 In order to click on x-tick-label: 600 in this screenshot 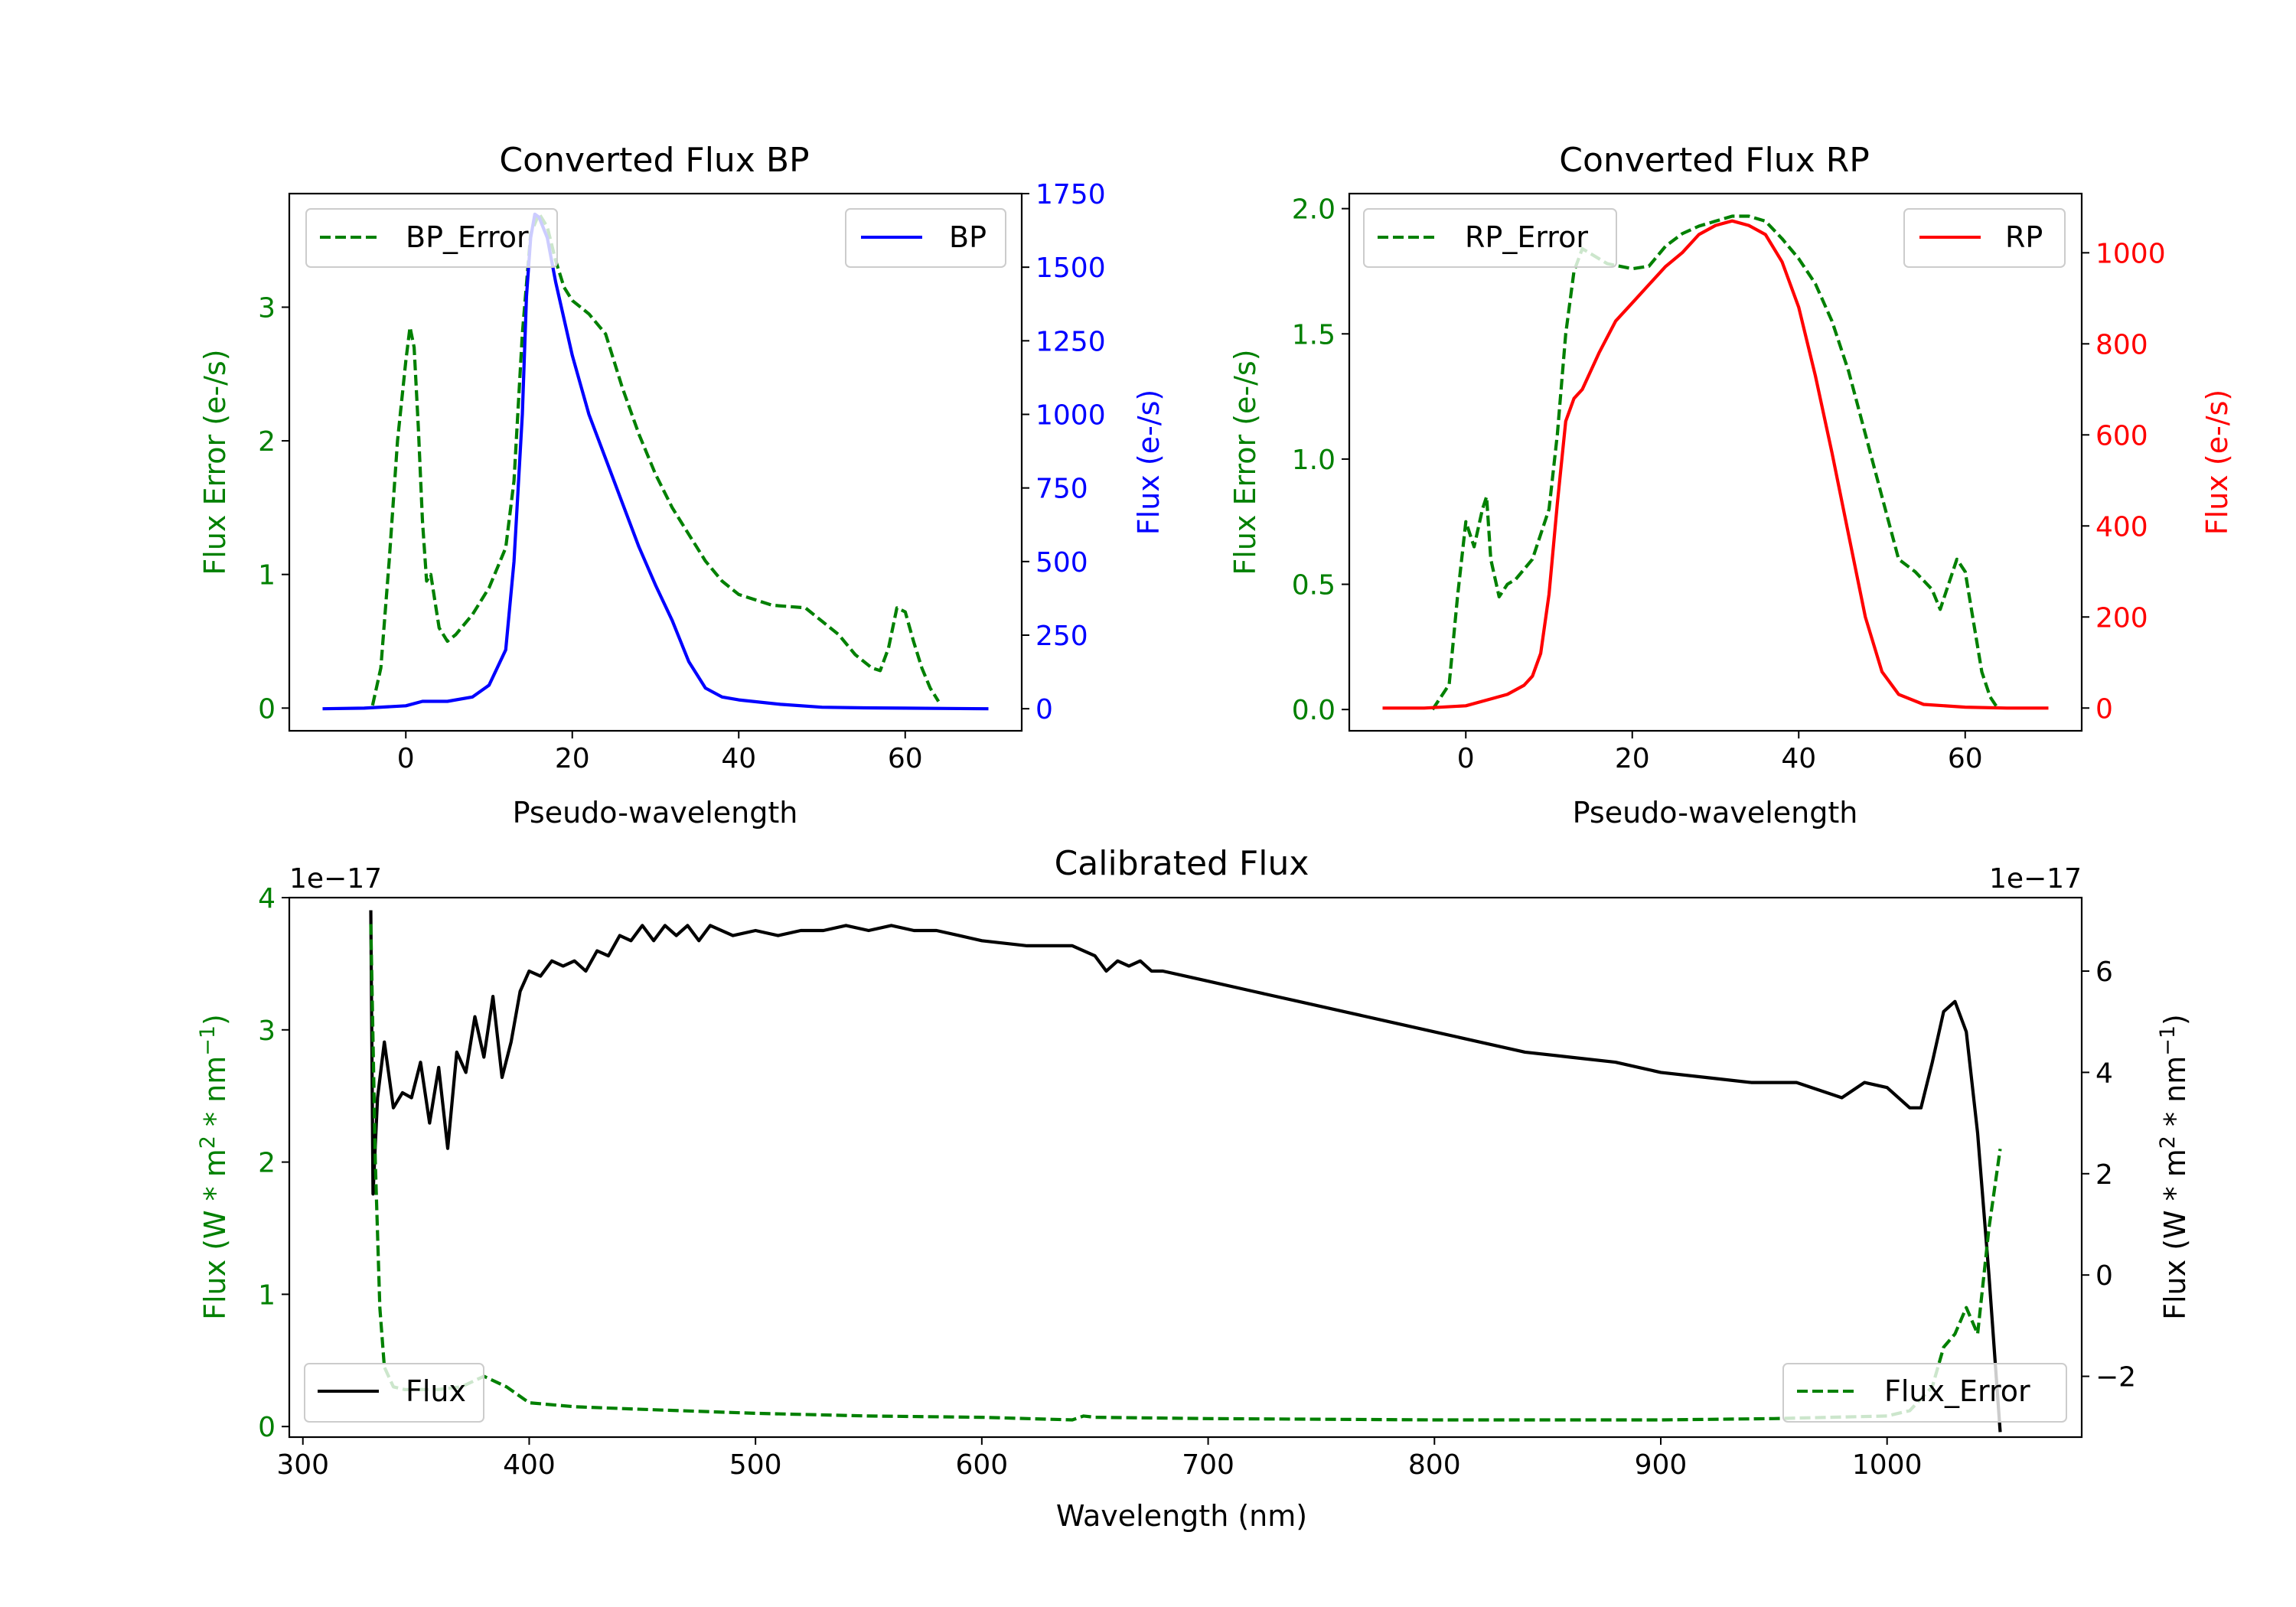, I will do `click(982, 1465)`.